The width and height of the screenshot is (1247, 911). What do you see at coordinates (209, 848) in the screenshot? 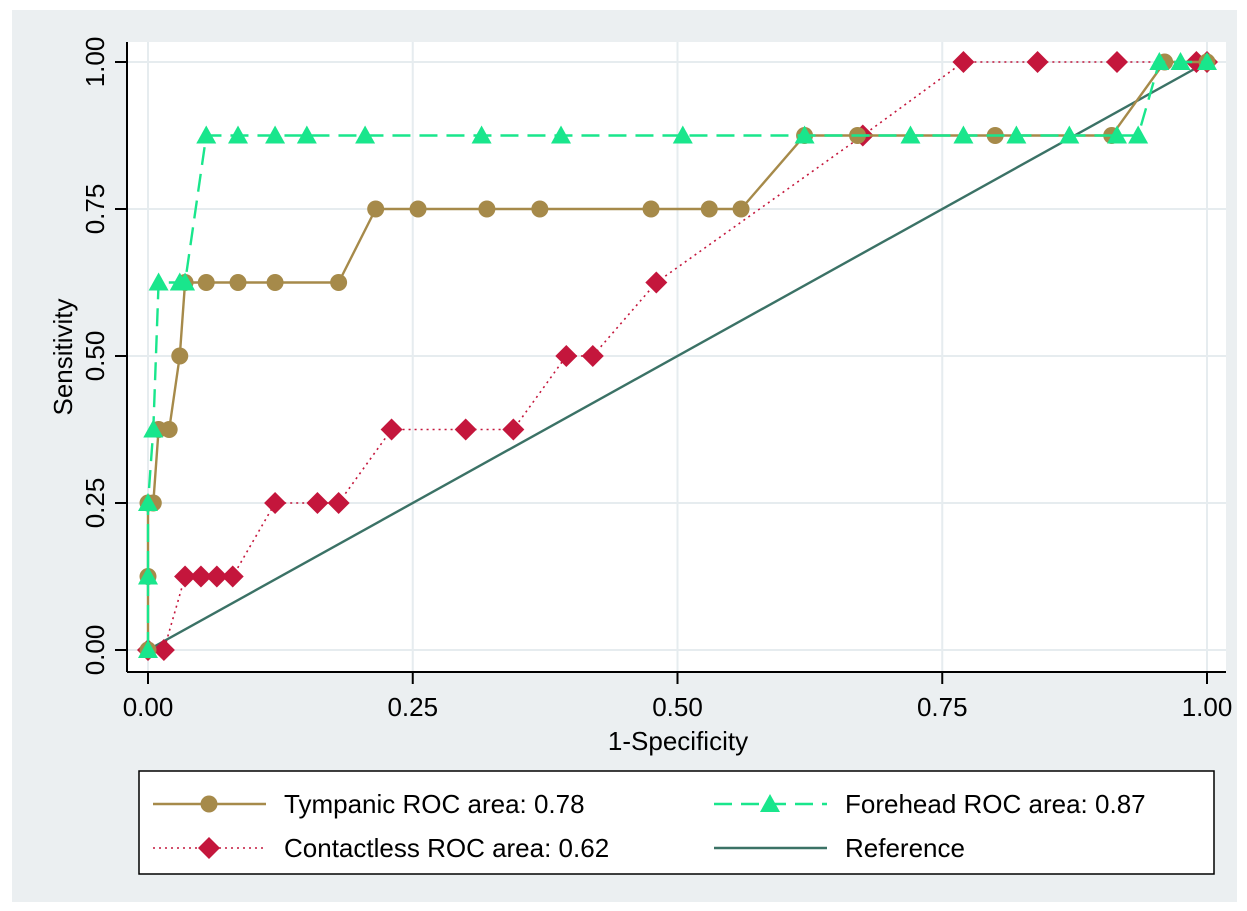
I see `legend-diamond-marker` at bounding box center [209, 848].